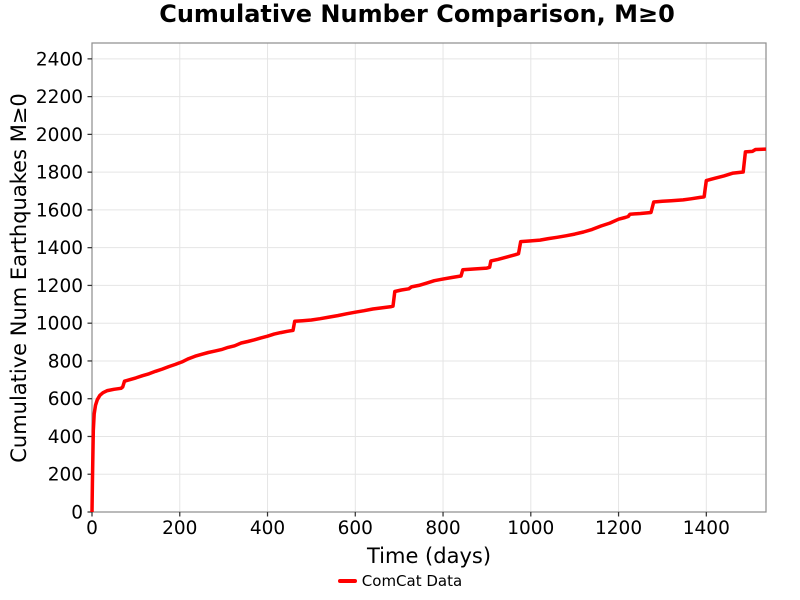 The height and width of the screenshot is (600, 800). Describe the element at coordinates (530, 528) in the screenshot. I see `x-tick-label: 1000` at that location.